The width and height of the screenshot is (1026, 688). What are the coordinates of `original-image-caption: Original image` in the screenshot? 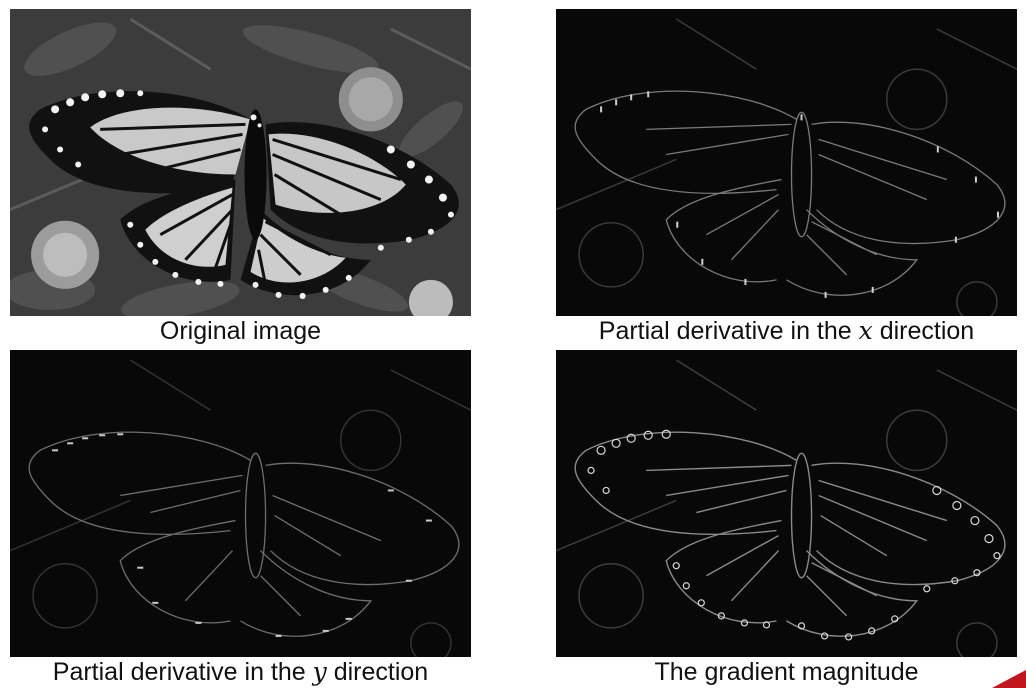 It's located at (240, 331).